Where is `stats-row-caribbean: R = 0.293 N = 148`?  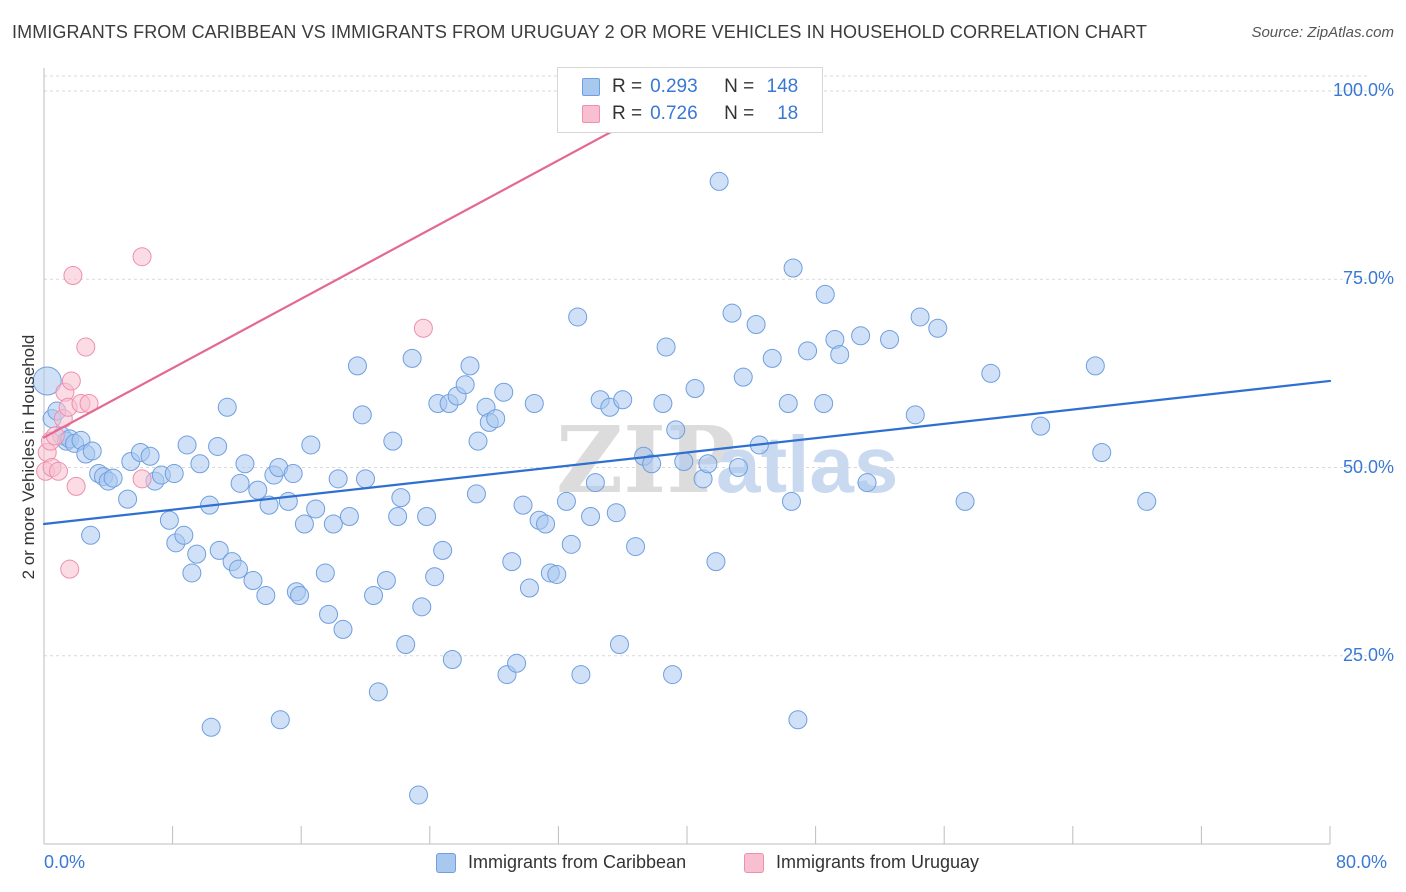 stats-row-caribbean: R = 0.293 N = 148 is located at coordinates (690, 87).